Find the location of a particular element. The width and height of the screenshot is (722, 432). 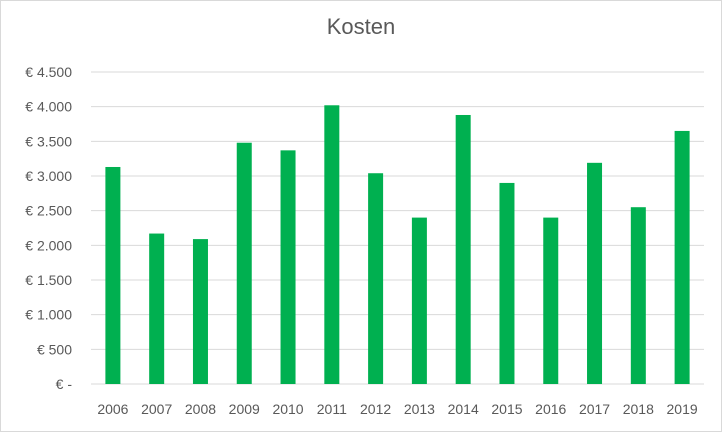

bar-2014 is located at coordinates (463, 249).